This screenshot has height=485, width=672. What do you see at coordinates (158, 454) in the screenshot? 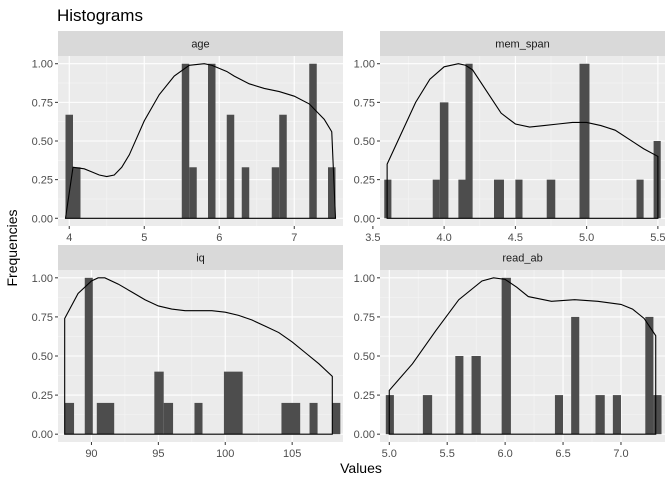
I see `x-tick-label: 95` at bounding box center [158, 454].